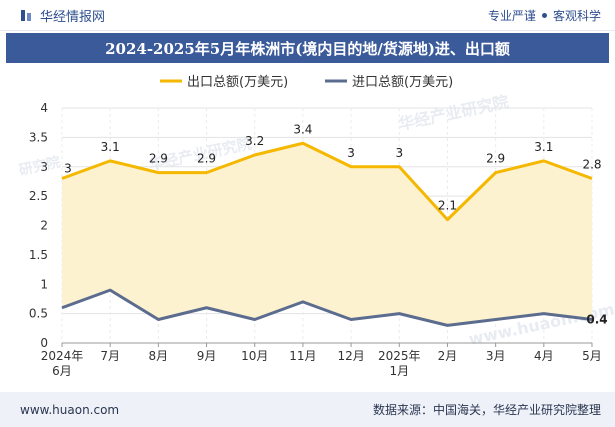 The image size is (615, 427). I want to click on x-tick-label: 7月, so click(110, 356).